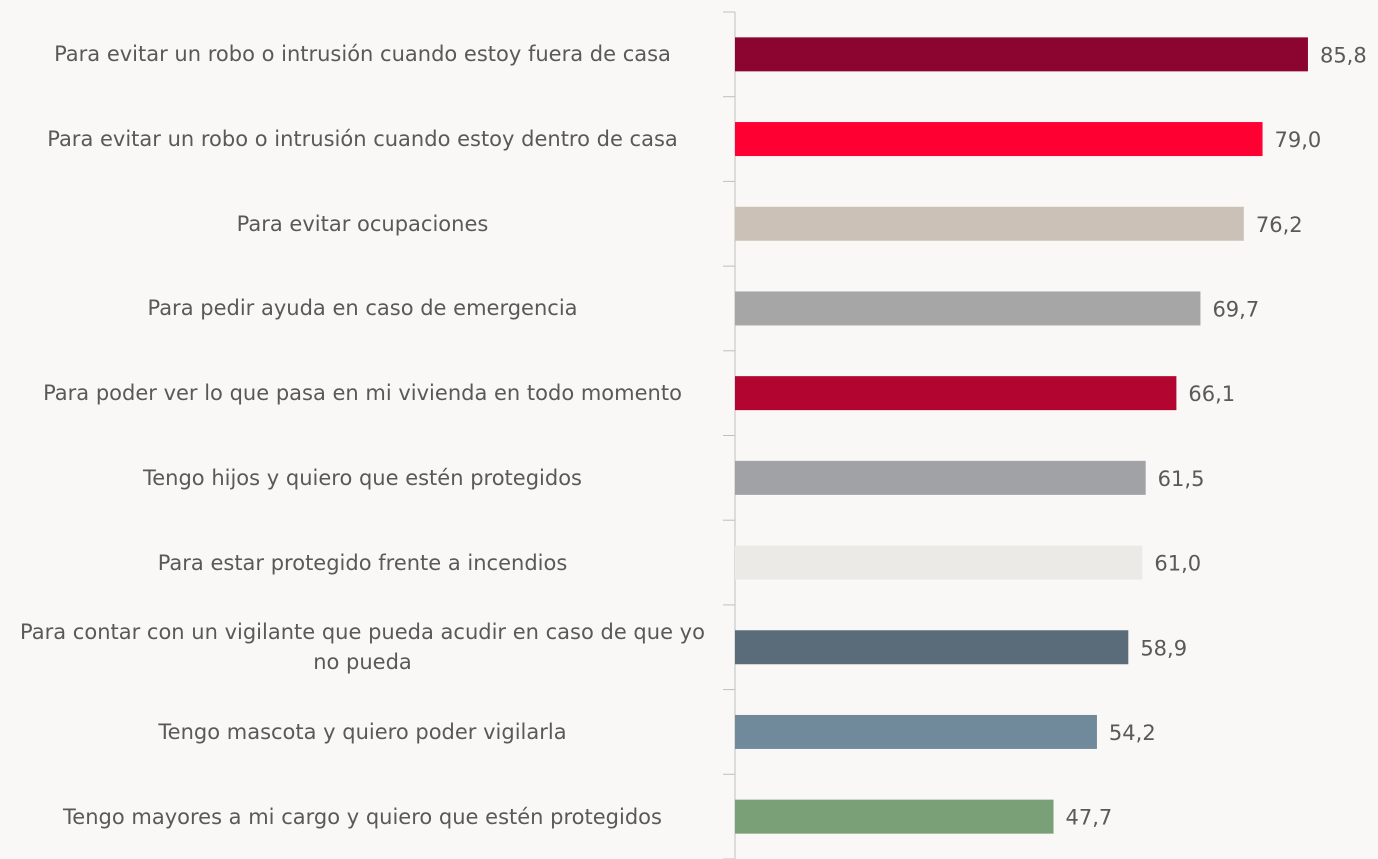  I want to click on category-label: Tengo mascota y quiero poder vigilarla, so click(362, 731).